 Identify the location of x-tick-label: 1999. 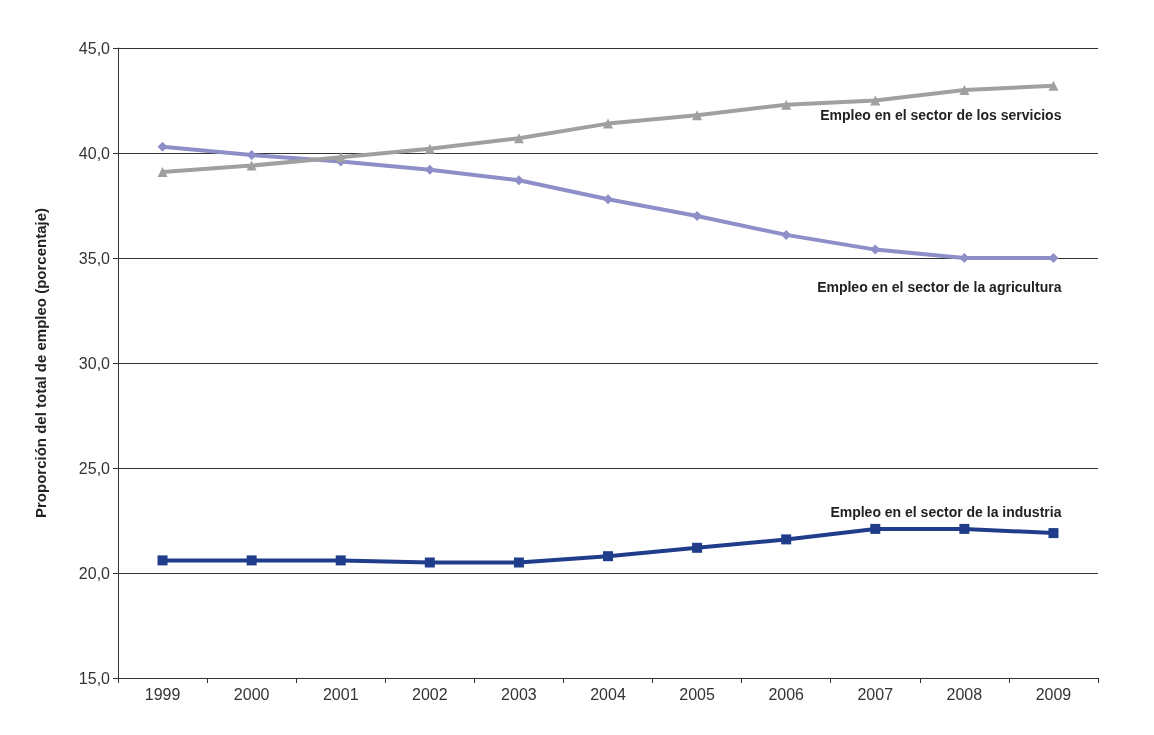
(162, 694).